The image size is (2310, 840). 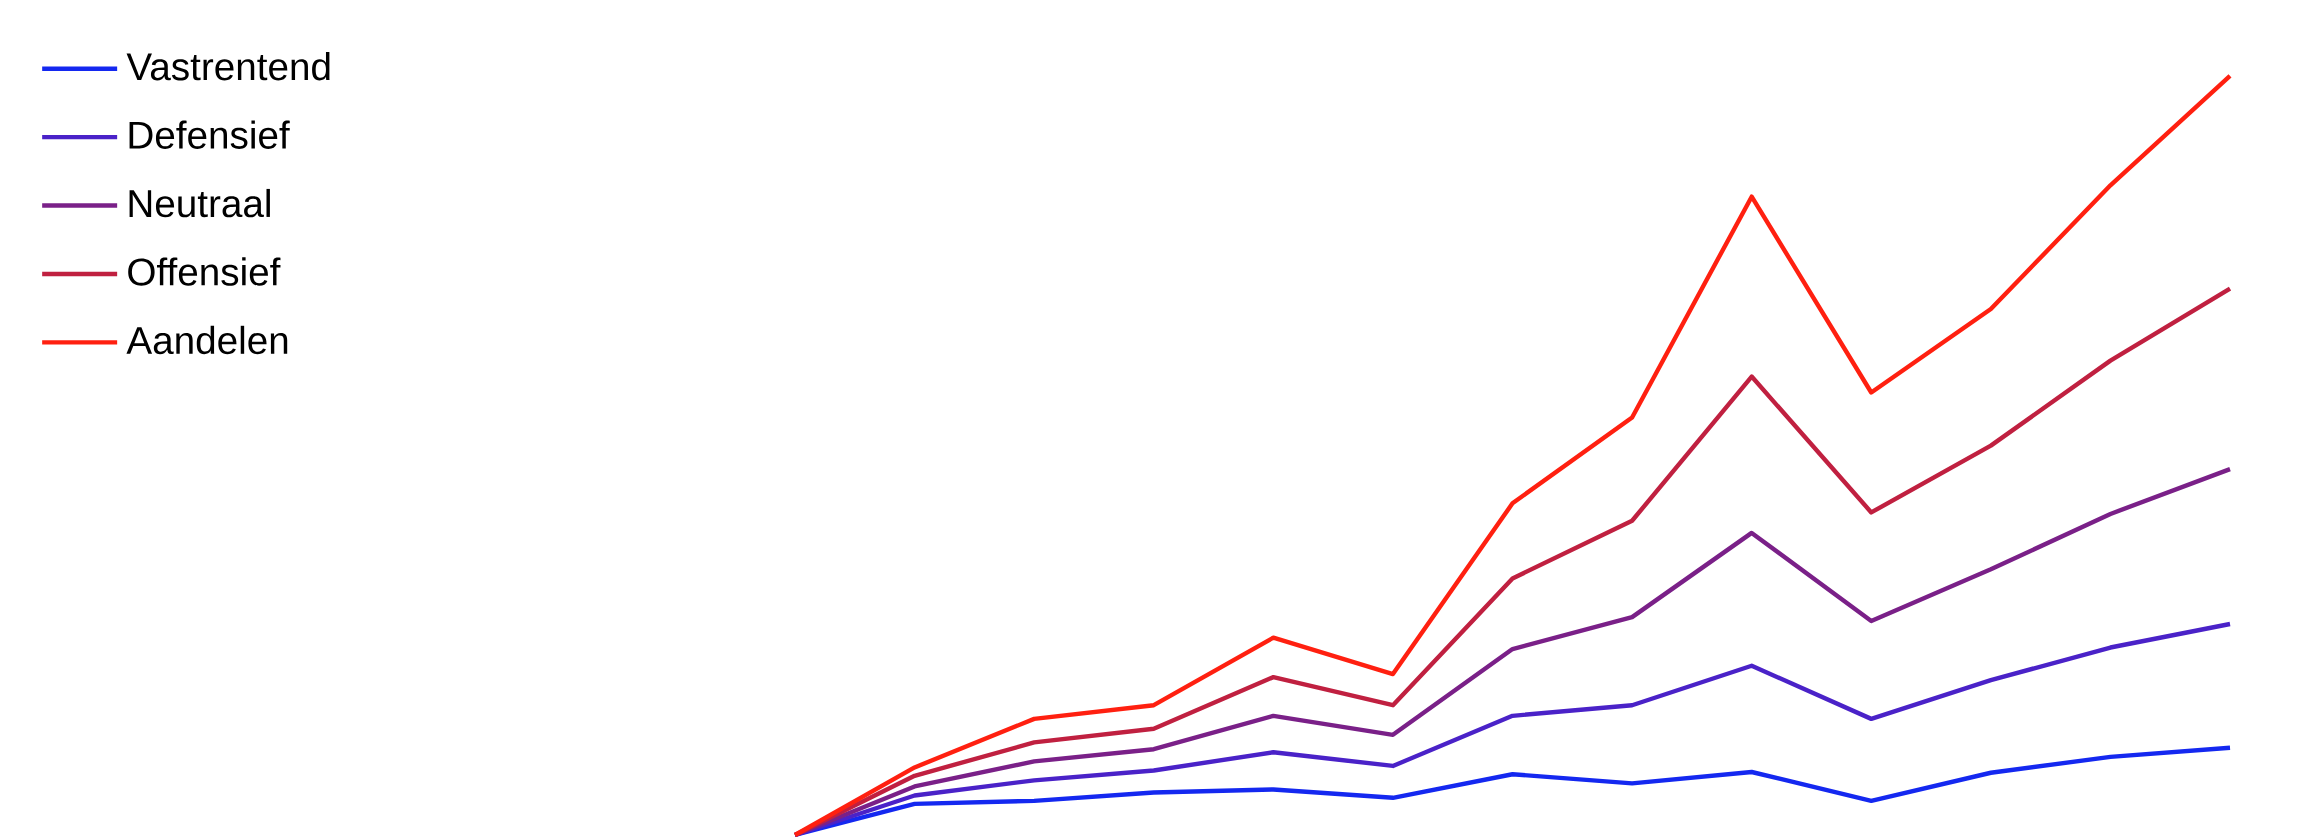 What do you see at coordinates (228, 66) in the screenshot?
I see `legend-label: Vastrentend` at bounding box center [228, 66].